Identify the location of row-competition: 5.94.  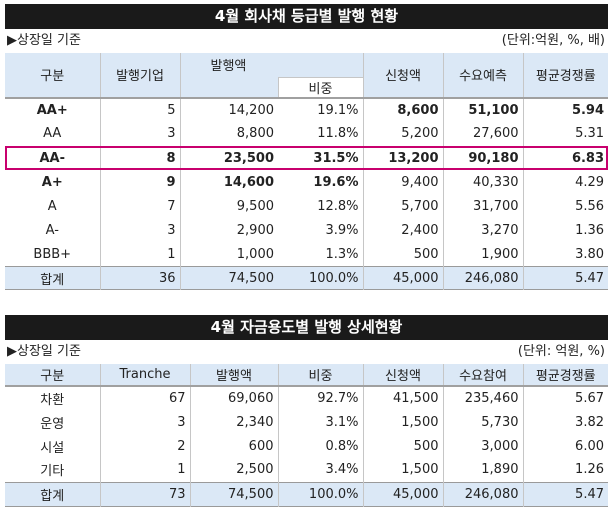
(588, 110).